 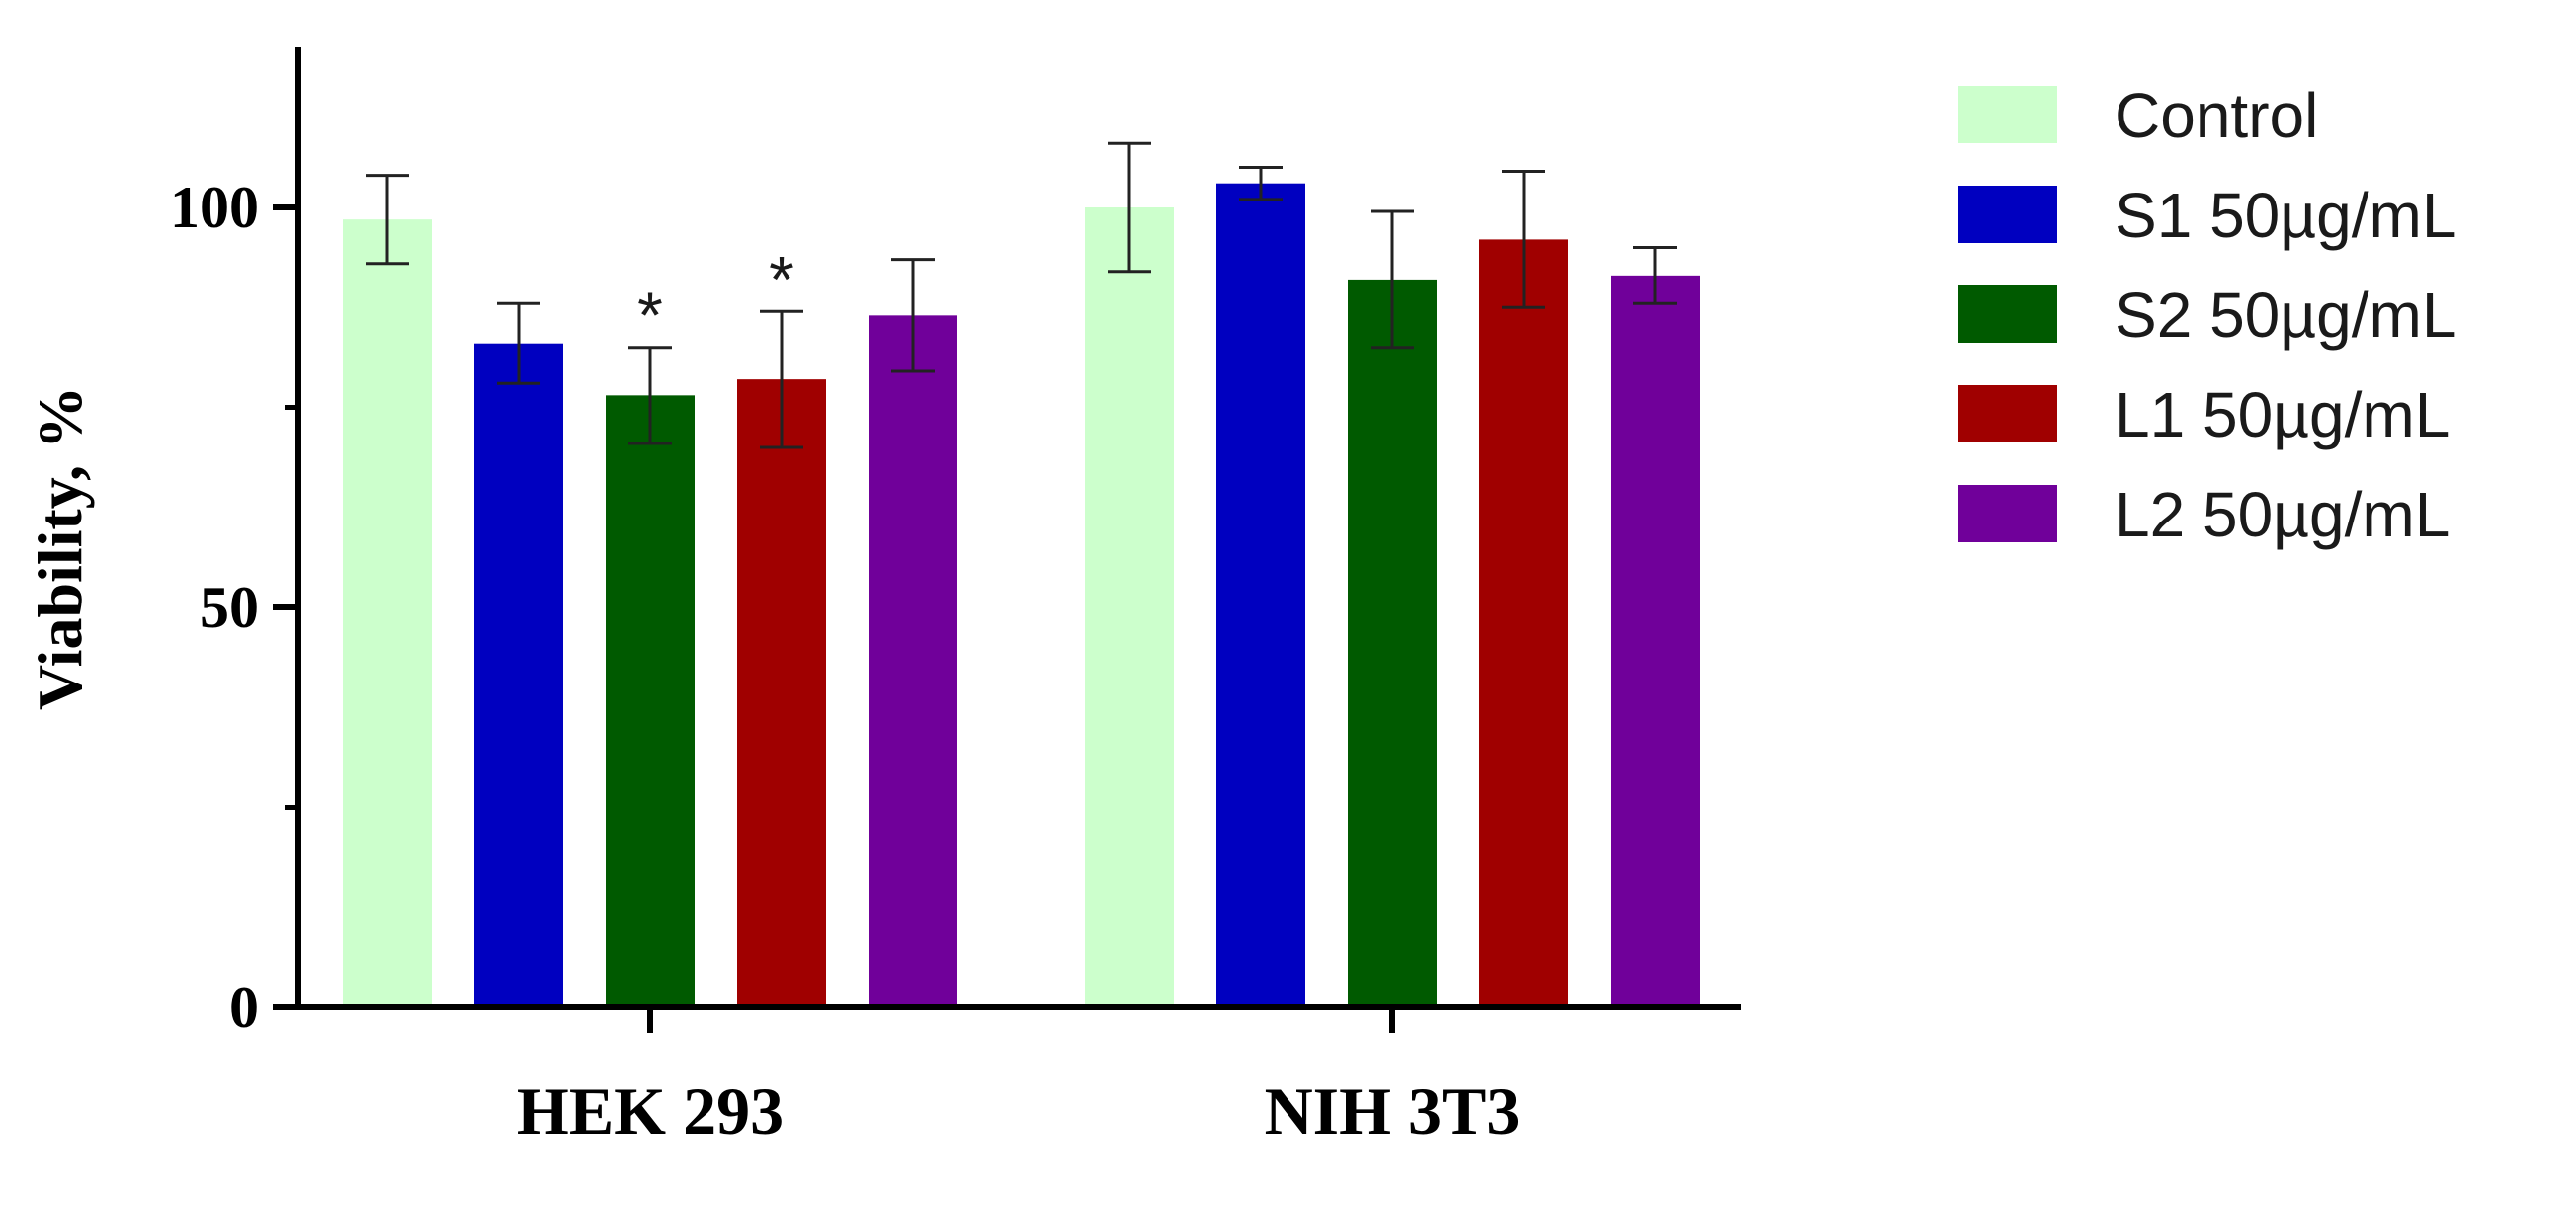 What do you see at coordinates (244, 1007) in the screenshot?
I see `y-tick-label: 0` at bounding box center [244, 1007].